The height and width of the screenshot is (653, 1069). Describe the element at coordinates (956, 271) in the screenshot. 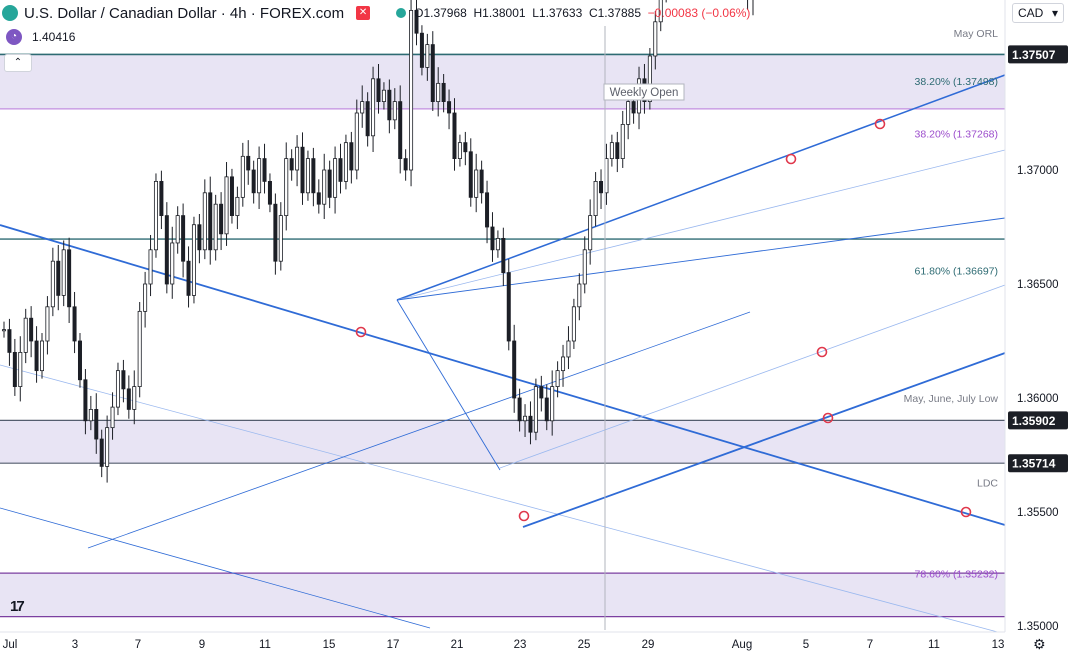

I see `level-label: 61.80% (1.36697)` at that location.